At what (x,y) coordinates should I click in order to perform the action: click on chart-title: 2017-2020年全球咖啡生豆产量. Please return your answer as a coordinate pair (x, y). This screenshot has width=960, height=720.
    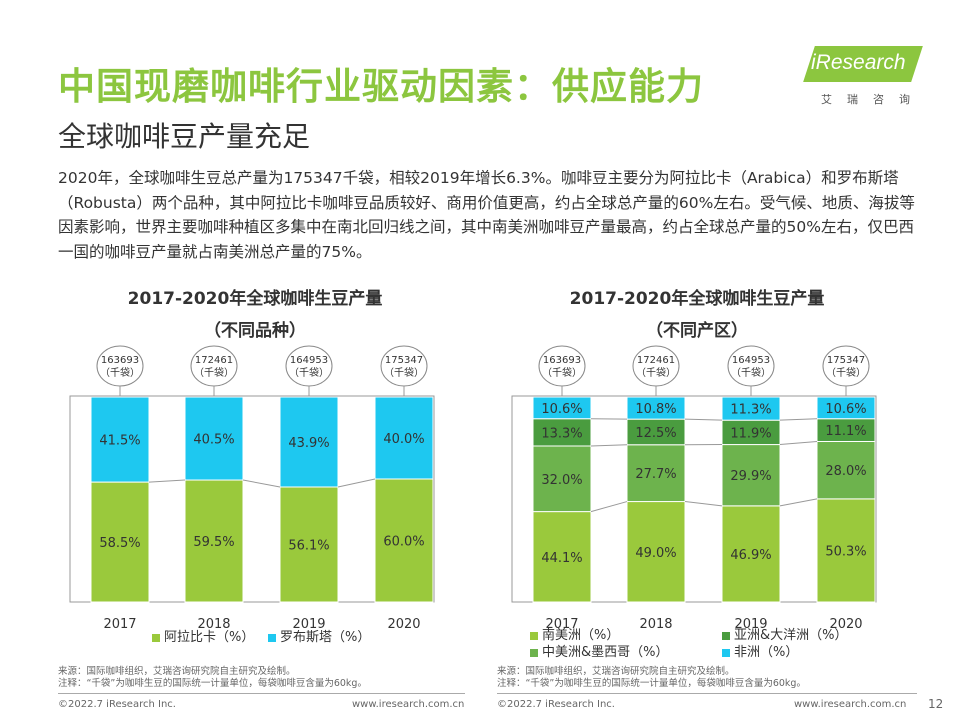
    Looking at the image, I should click on (697, 299).